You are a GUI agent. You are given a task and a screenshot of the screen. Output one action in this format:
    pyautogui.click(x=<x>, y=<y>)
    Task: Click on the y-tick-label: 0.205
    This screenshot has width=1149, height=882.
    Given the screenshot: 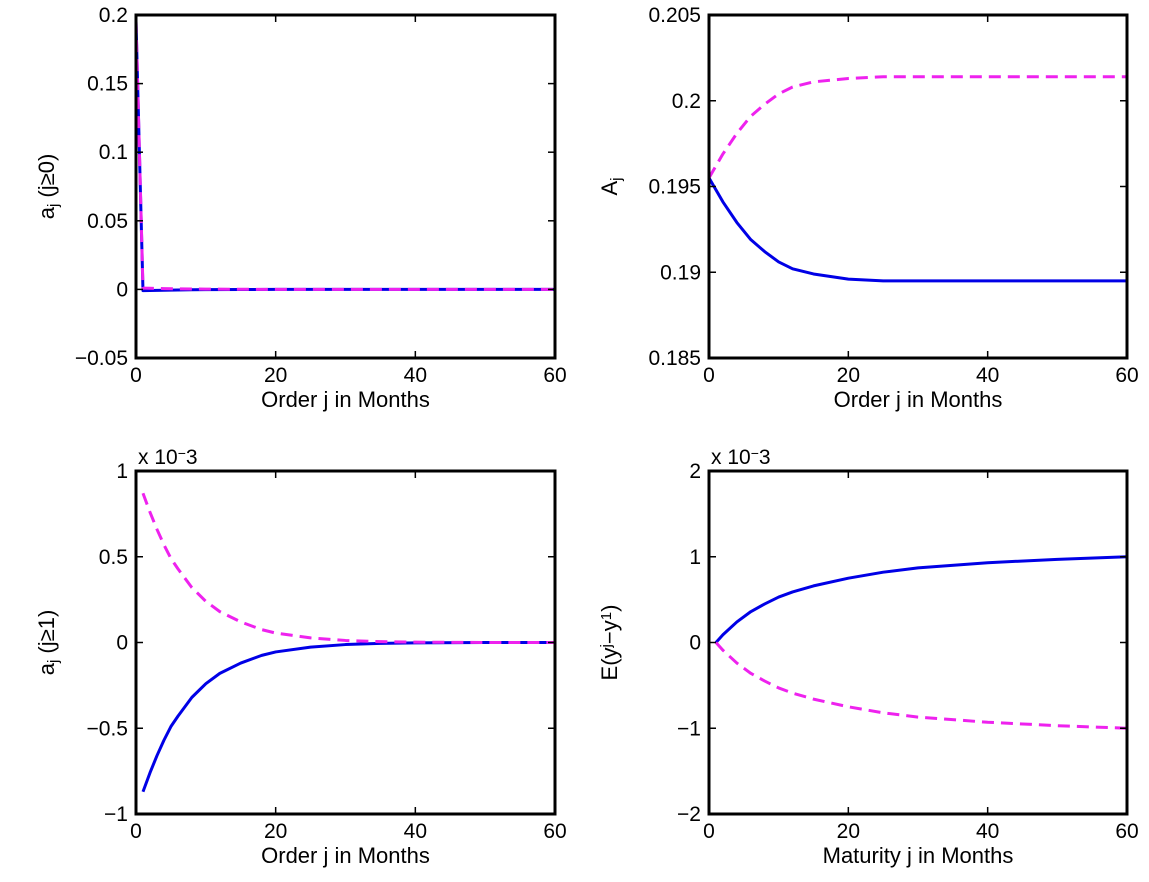 What is the action you would take?
    pyautogui.click(x=674, y=15)
    